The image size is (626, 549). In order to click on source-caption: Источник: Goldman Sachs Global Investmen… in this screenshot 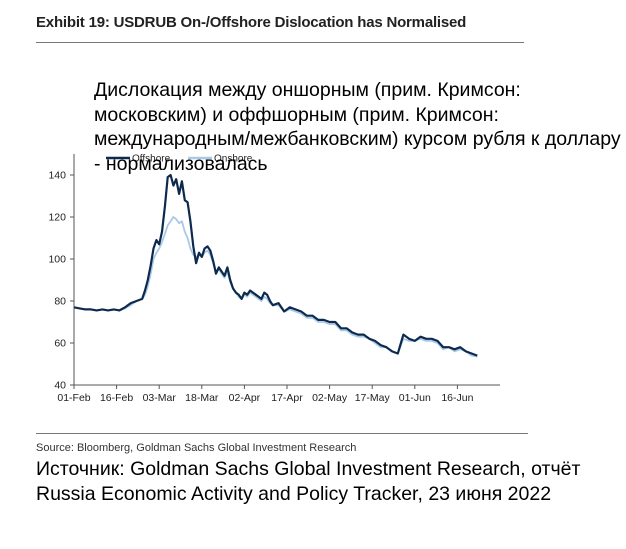, I will do `click(308, 481)`.